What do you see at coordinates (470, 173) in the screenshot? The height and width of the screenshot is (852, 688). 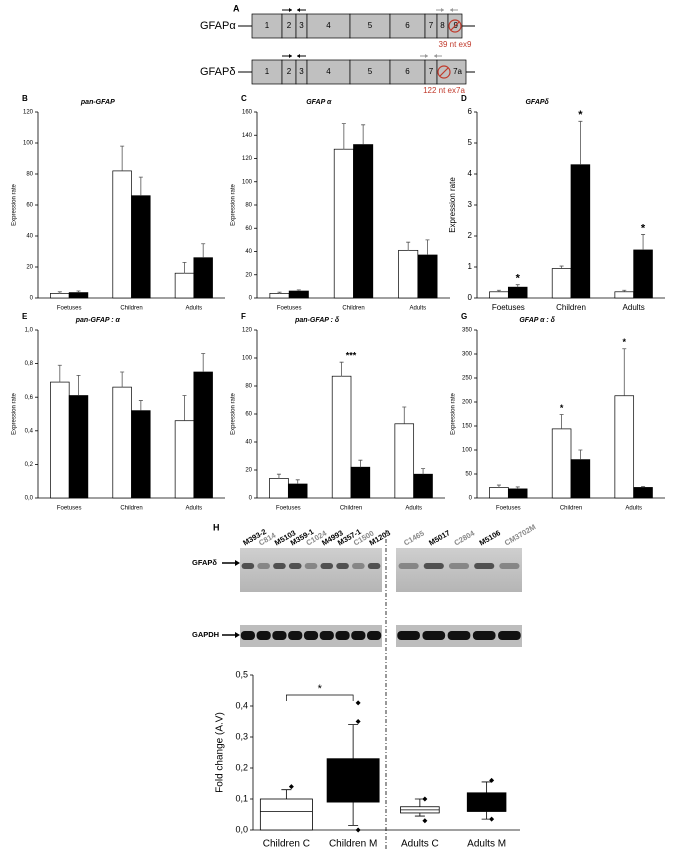 I see `y-tick-label: 4` at bounding box center [470, 173].